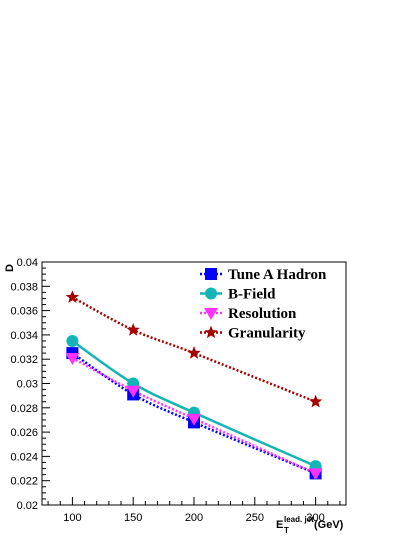  Describe the element at coordinates (329, 525) in the screenshot. I see `x-axis-title-unit: (GeV)` at that location.